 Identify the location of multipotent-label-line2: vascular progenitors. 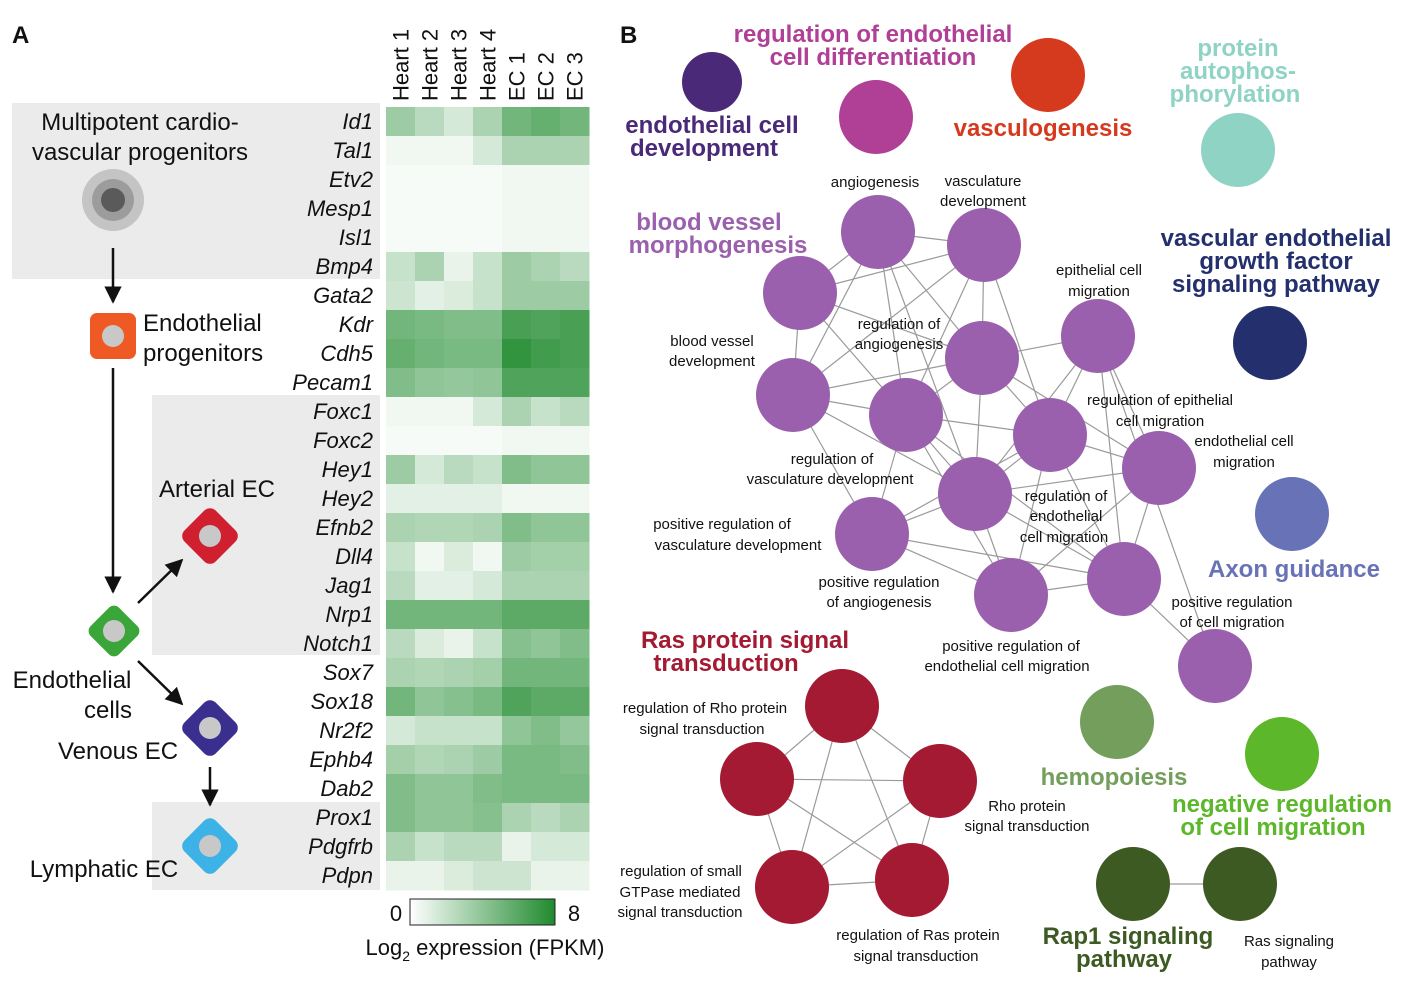
(140, 152).